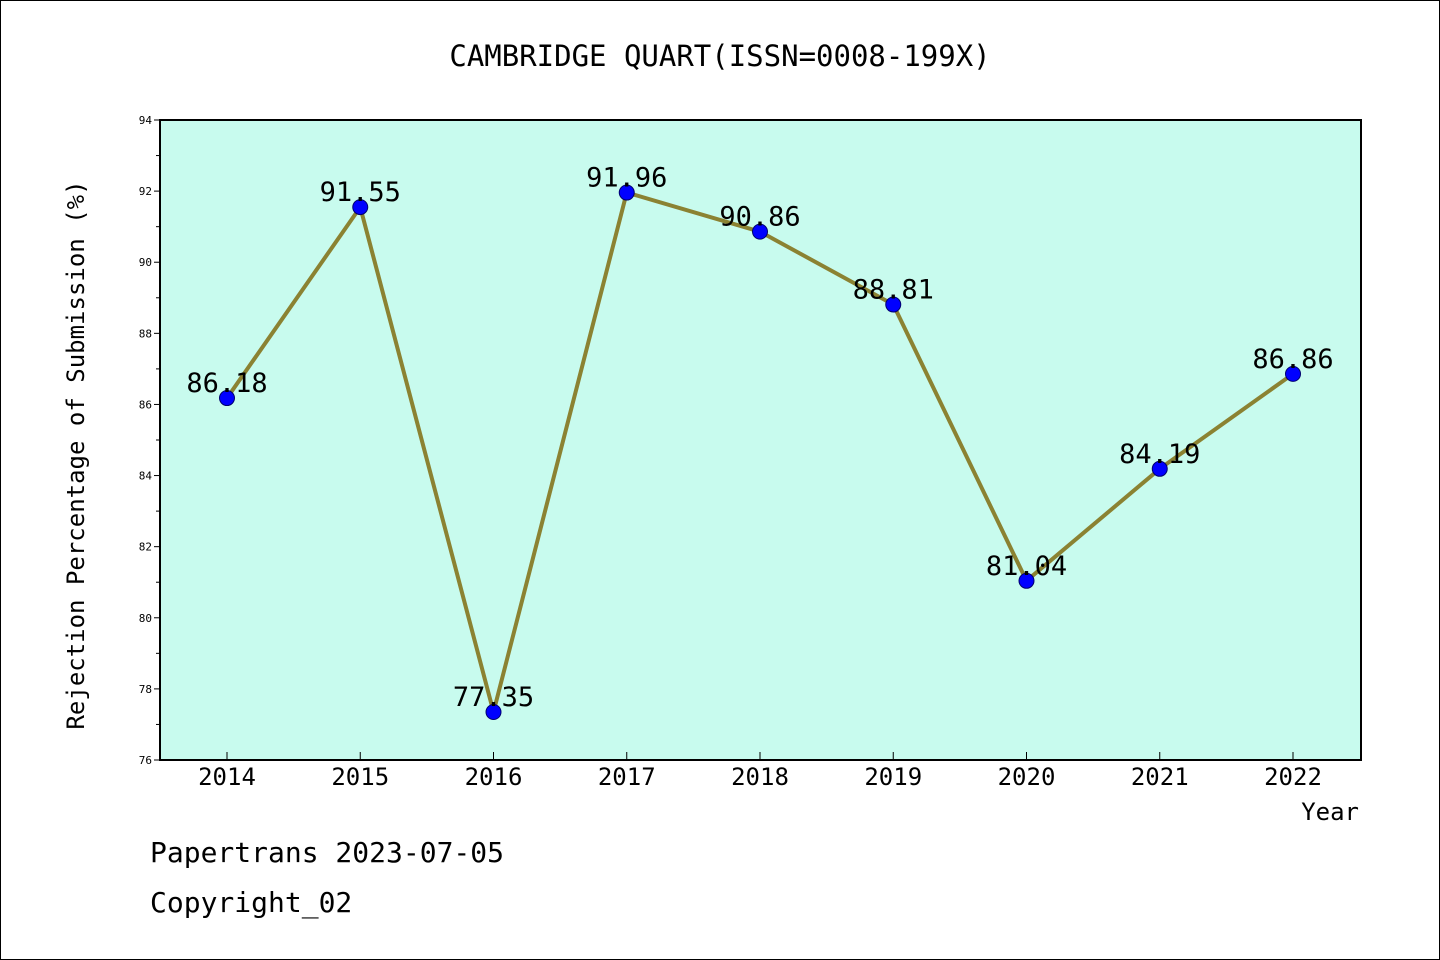 This screenshot has width=1440, height=960. I want to click on x-tick-label: 2016, so click(494, 777).